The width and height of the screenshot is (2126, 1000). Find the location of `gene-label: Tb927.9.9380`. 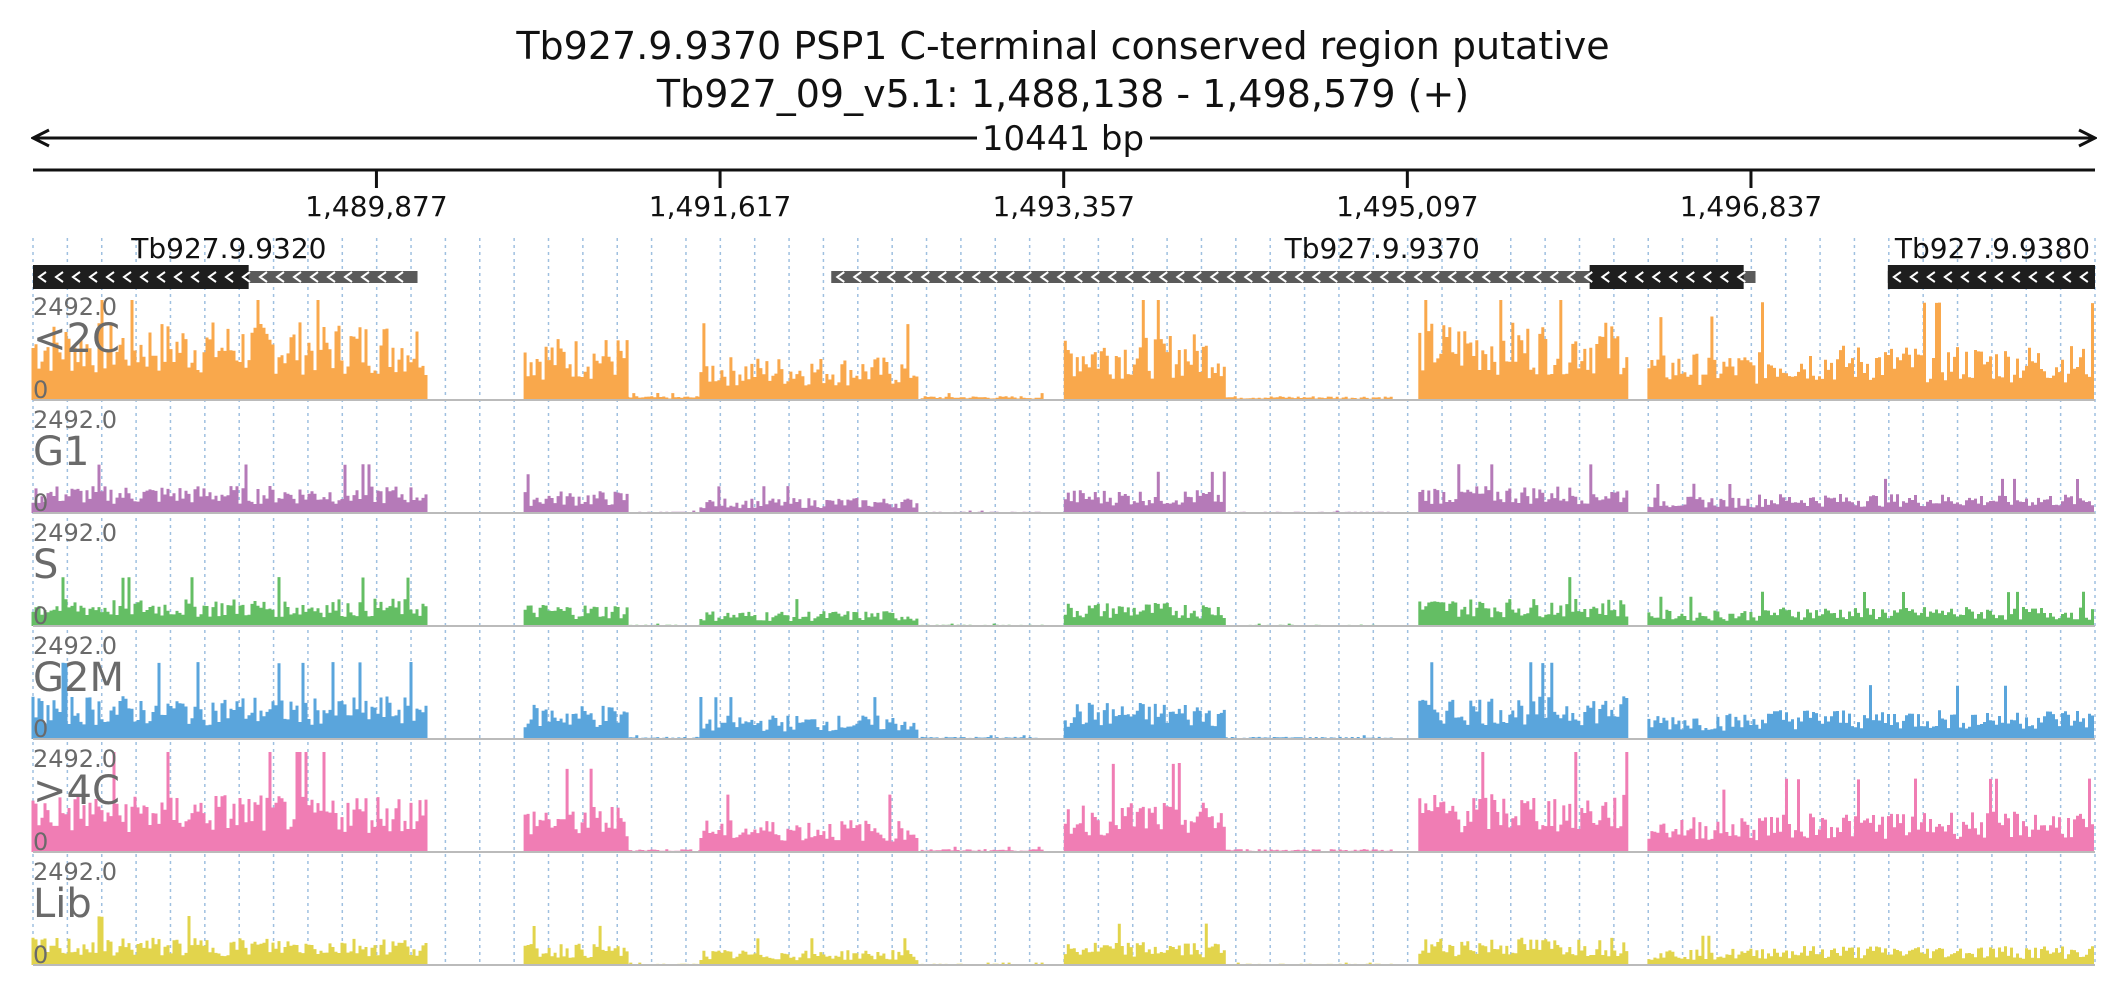

gene-label: Tb927.9.9380 is located at coordinates (1992, 248).